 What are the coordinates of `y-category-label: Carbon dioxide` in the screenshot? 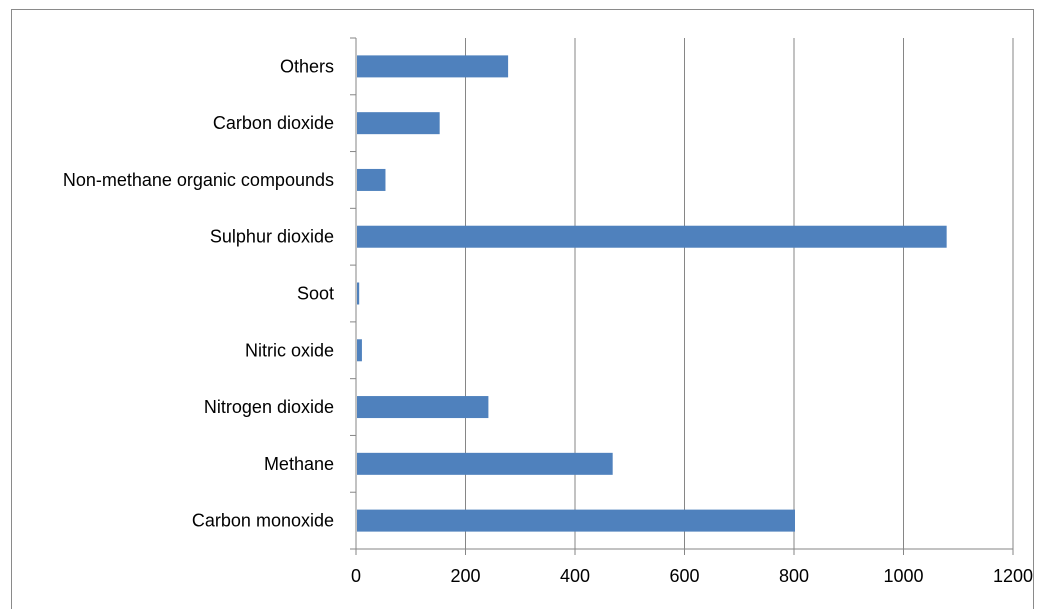 It's located at (273, 123).